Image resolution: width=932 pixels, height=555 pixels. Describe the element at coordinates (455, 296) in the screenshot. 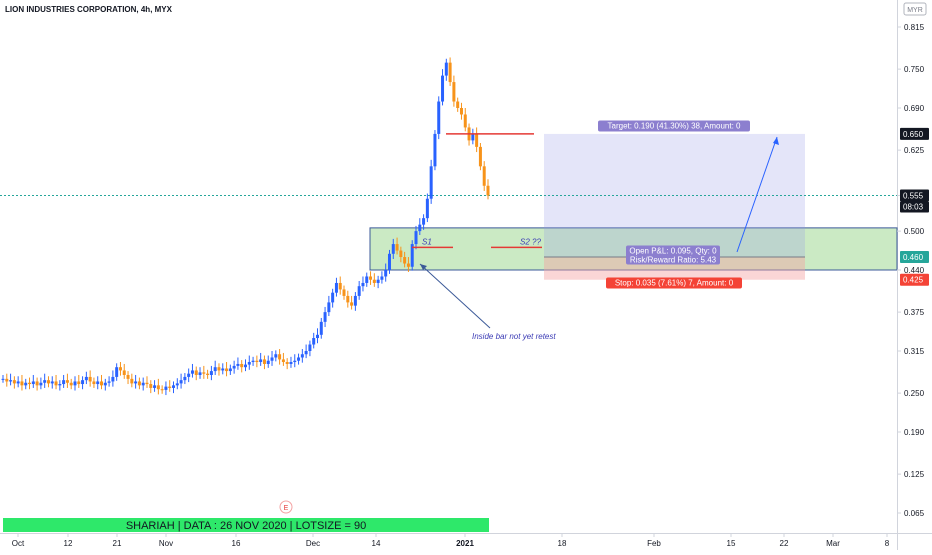

I see `annotation-arrow` at that location.